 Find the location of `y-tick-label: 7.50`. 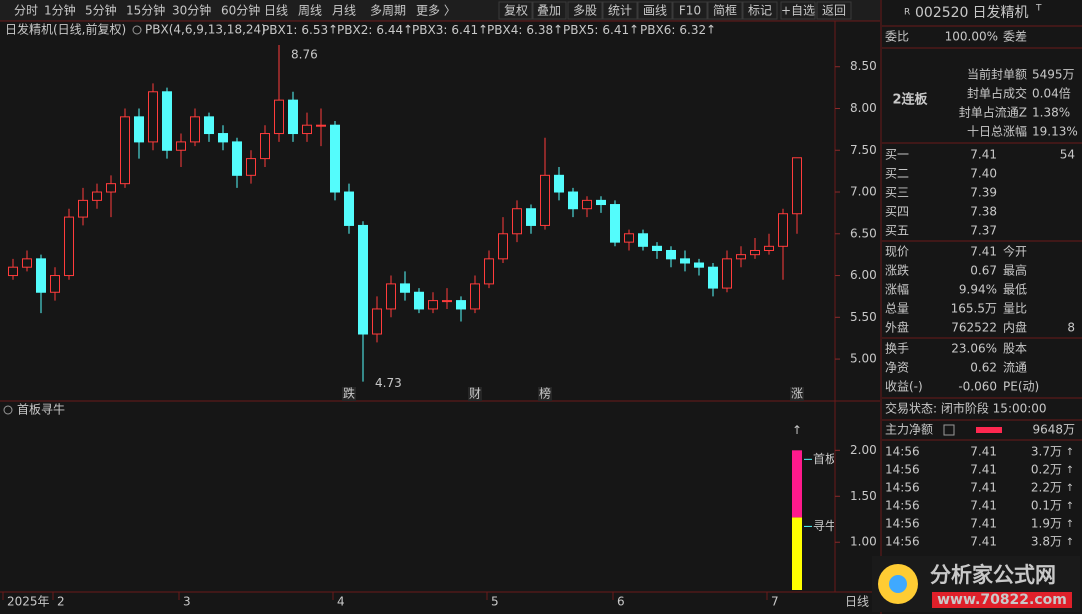

y-tick-label: 7.50 is located at coordinates (863, 150).